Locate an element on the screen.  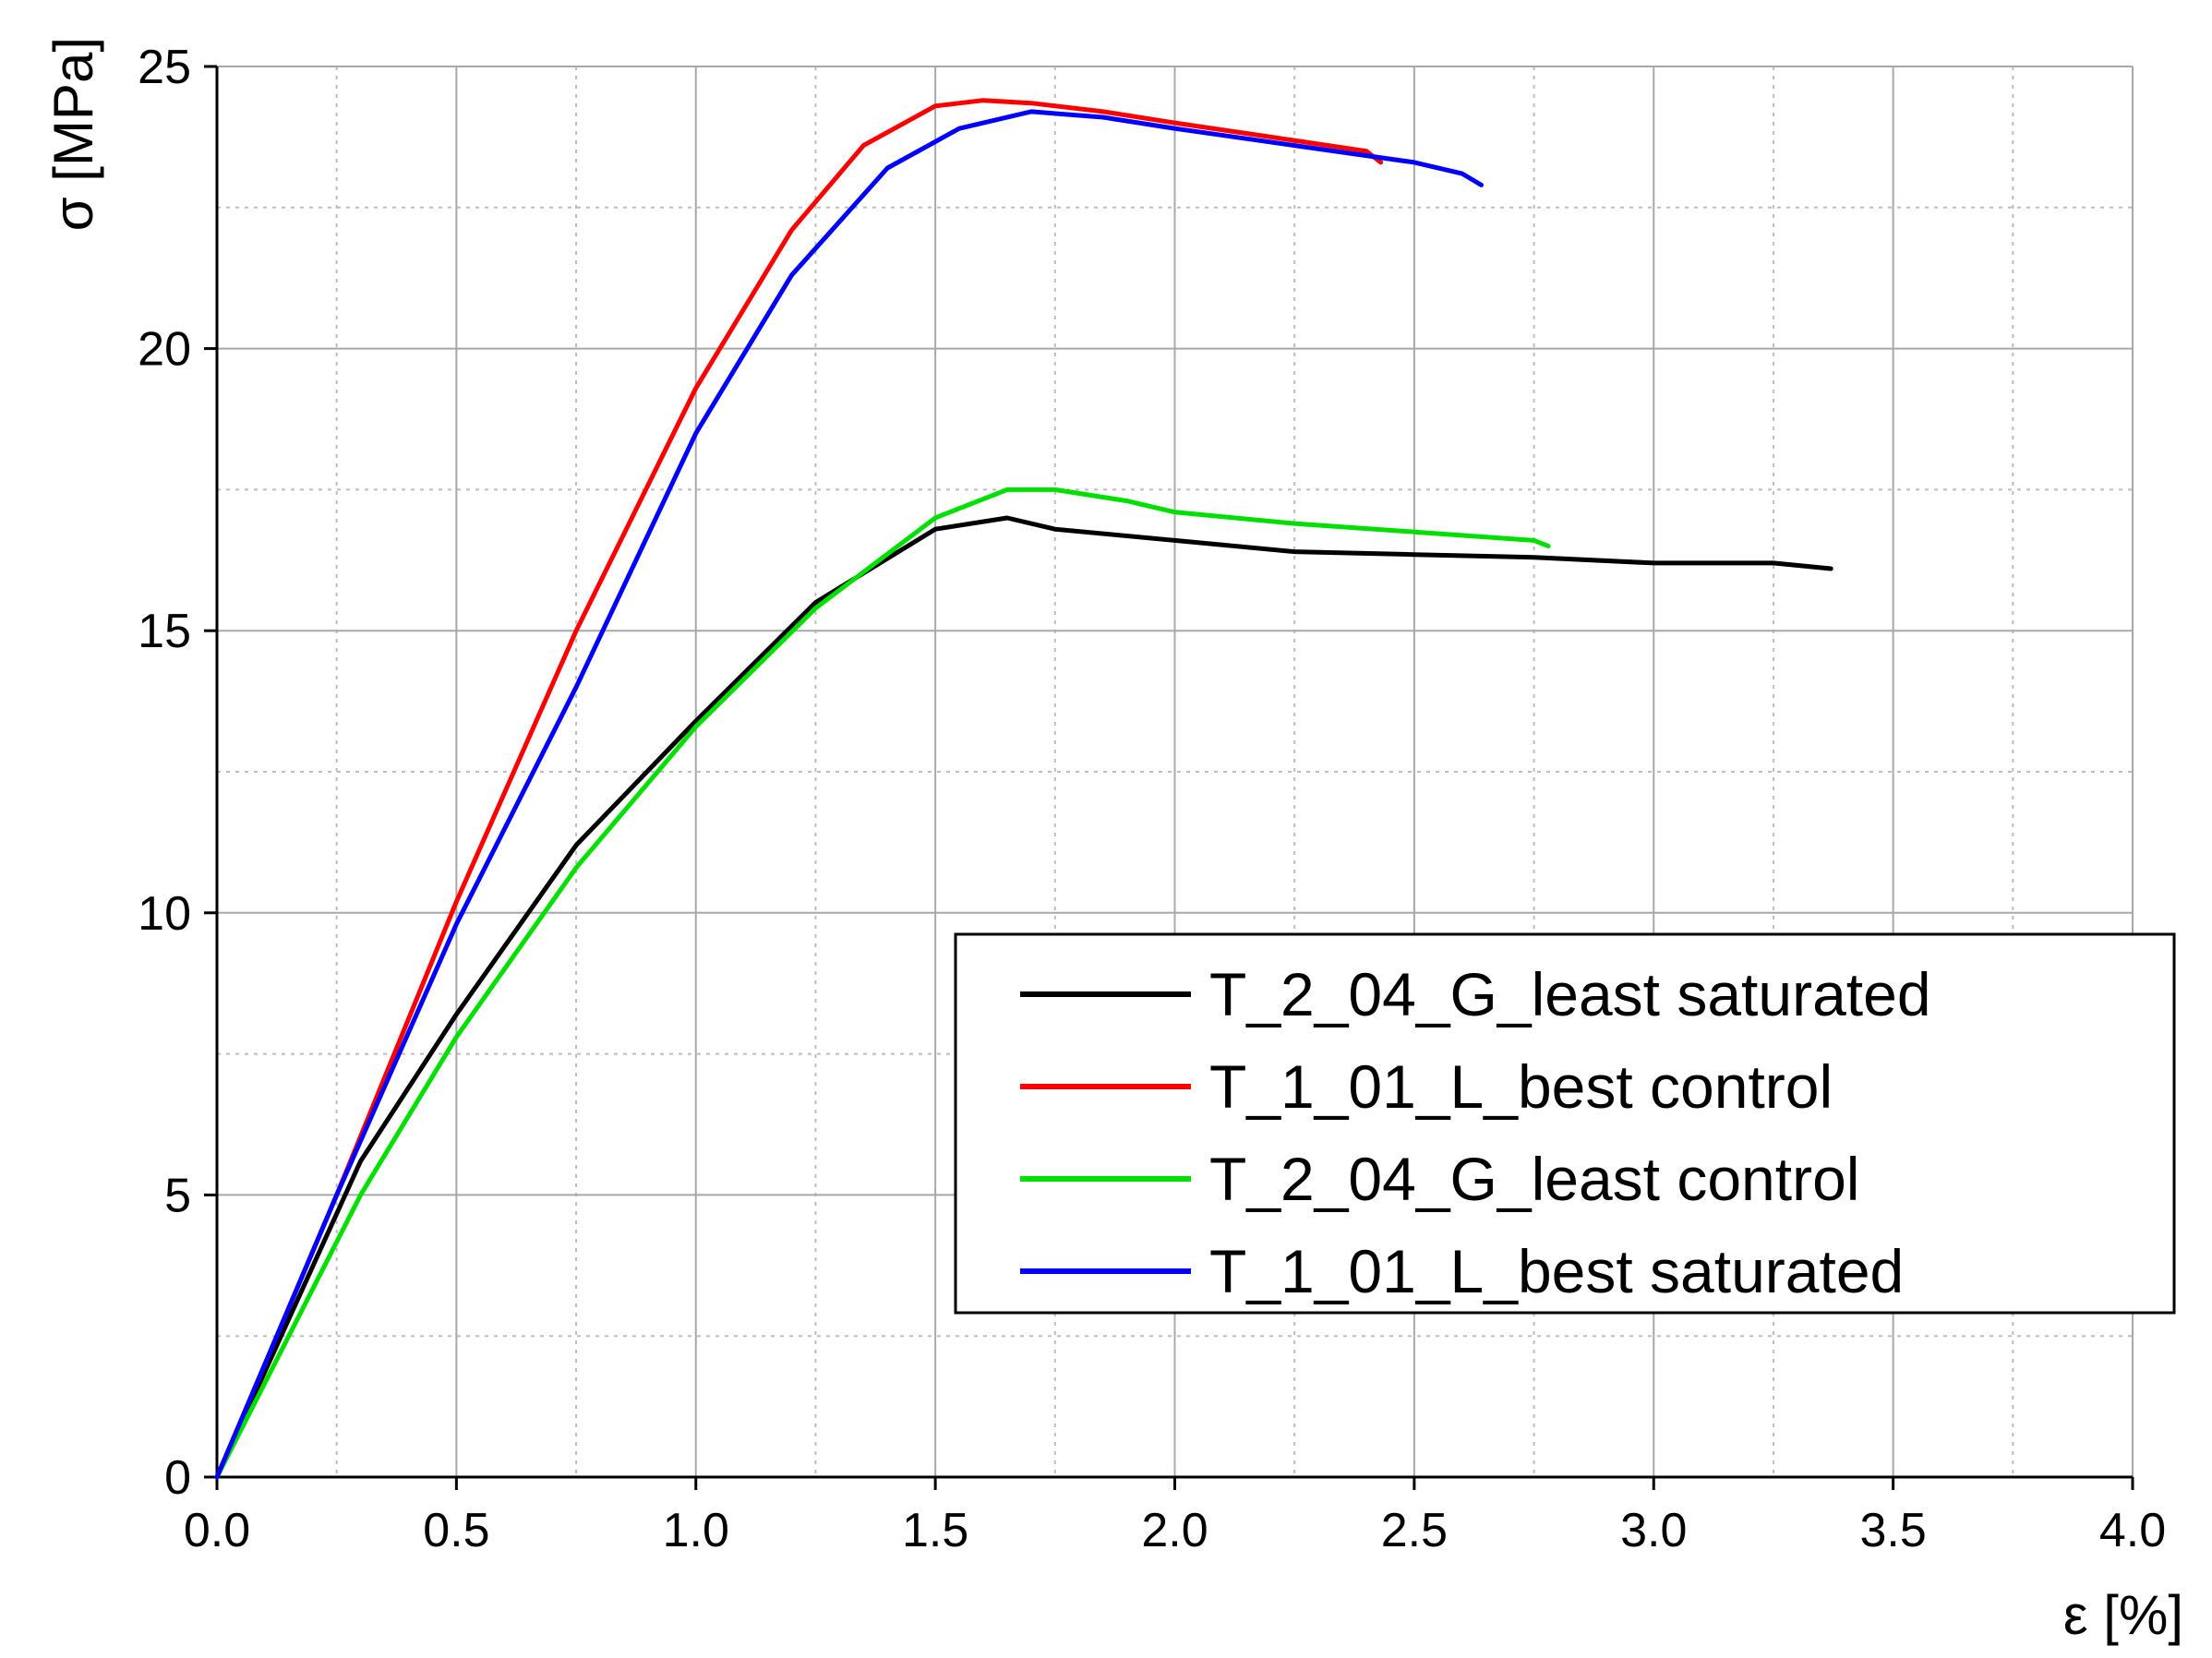
legend-box is located at coordinates (1565, 1123).